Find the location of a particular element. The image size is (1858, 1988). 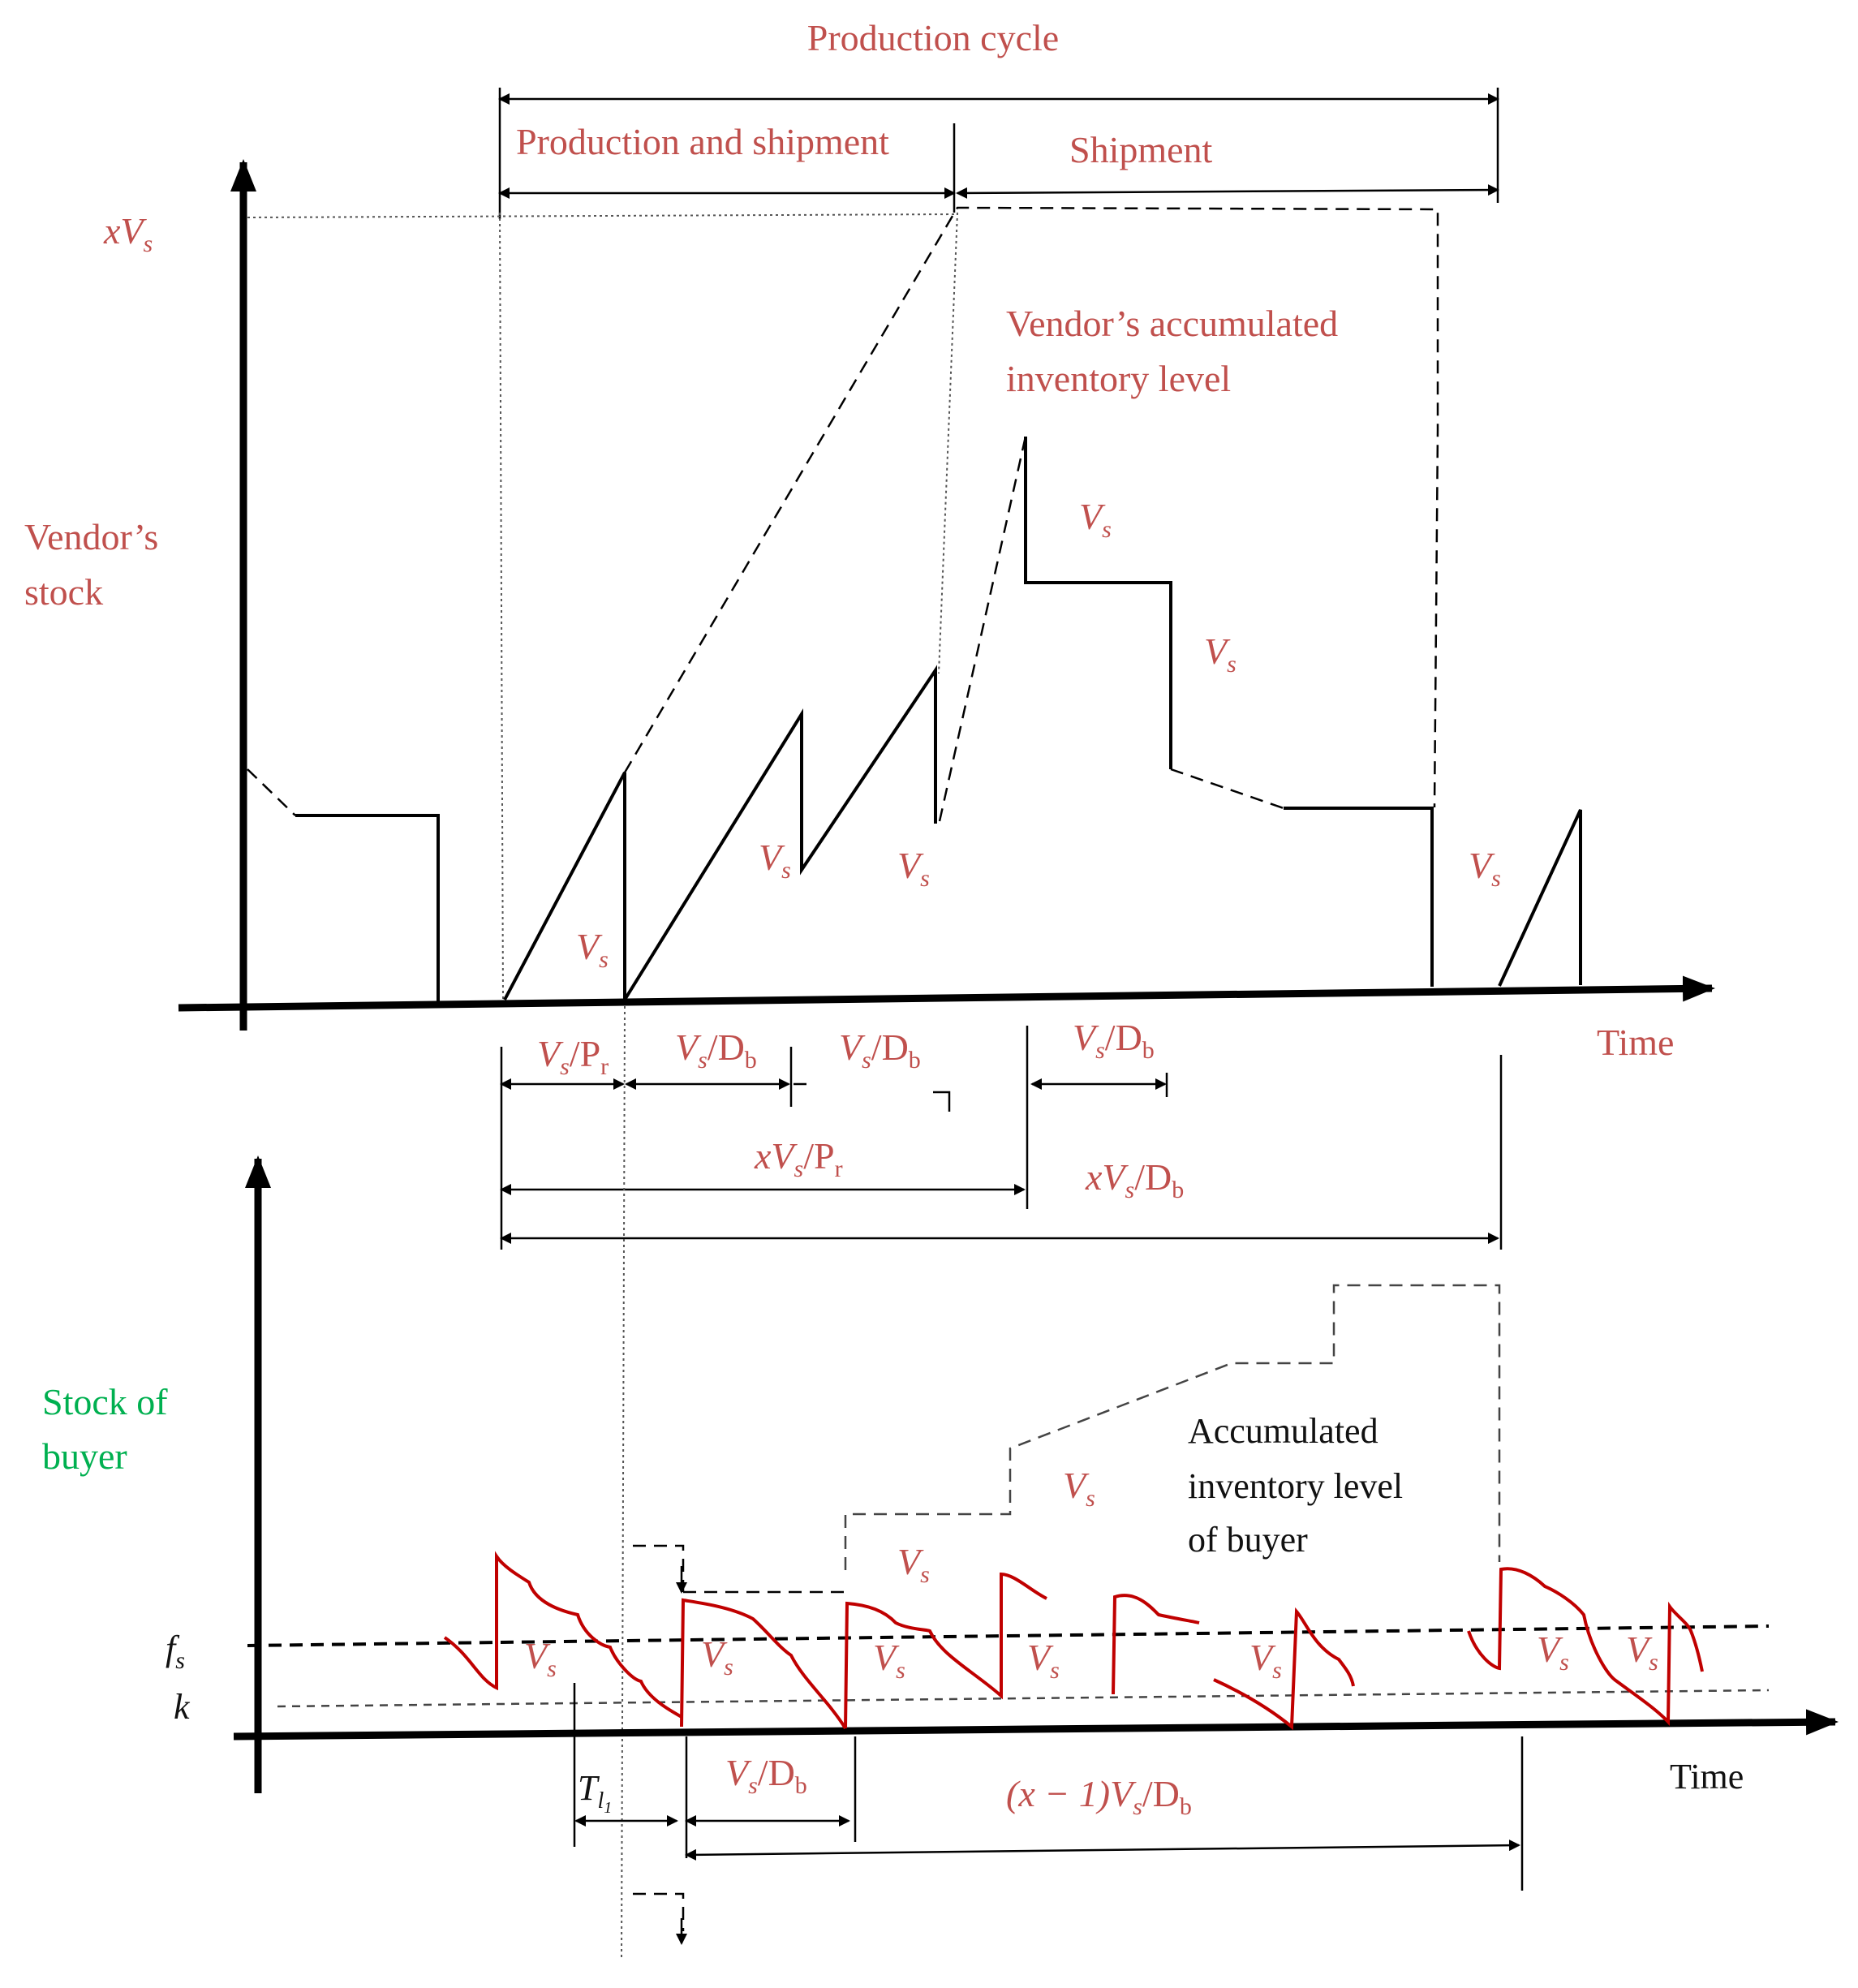

k-line is located at coordinates (1023, 1698).